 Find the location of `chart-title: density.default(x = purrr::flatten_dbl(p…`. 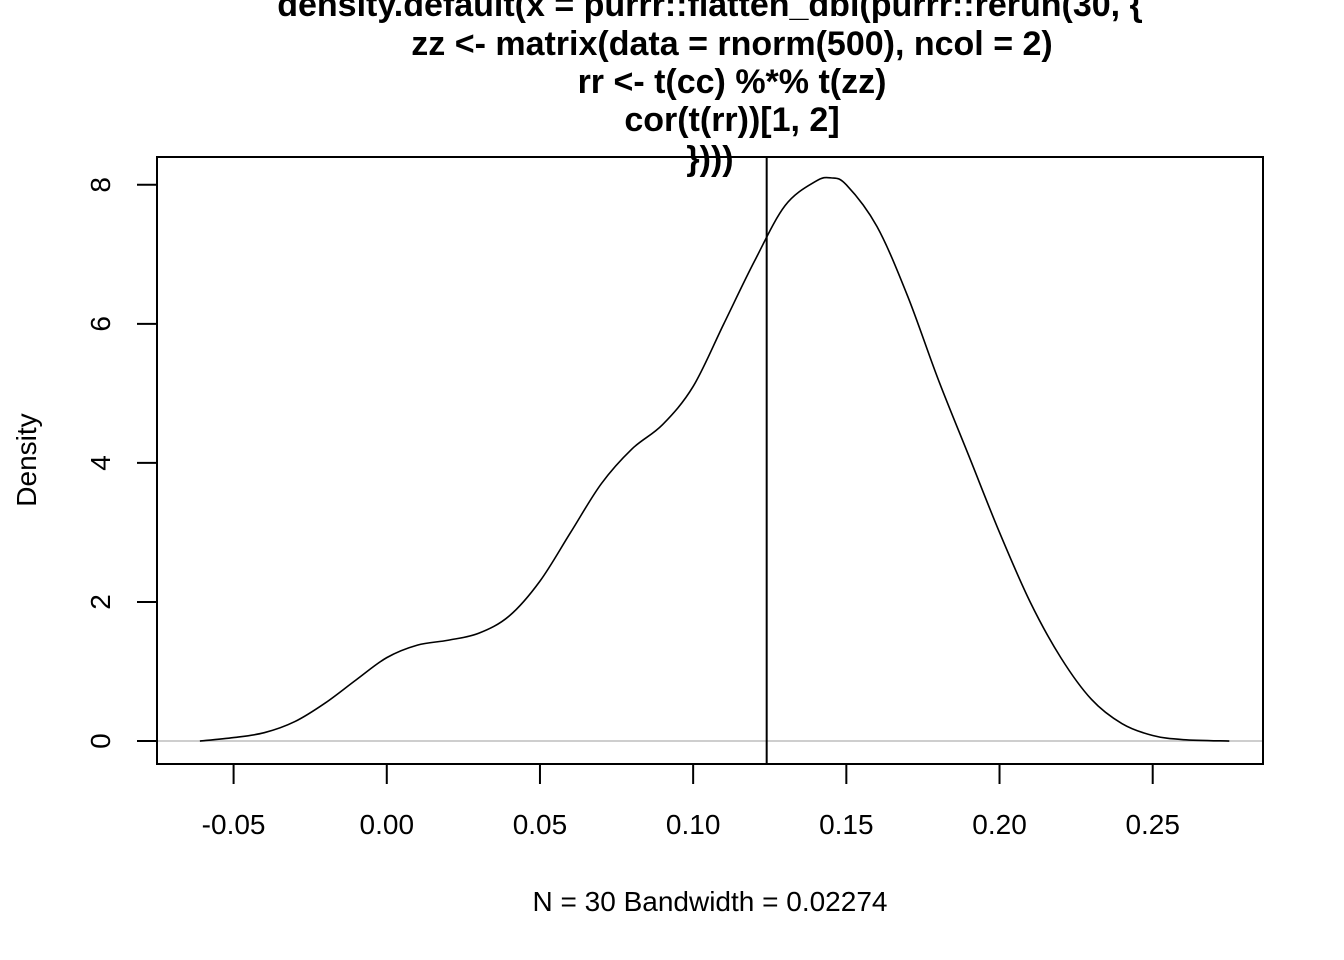

chart-title: density.default(x = purrr::flatten_dbl(p… is located at coordinates (710, 89).